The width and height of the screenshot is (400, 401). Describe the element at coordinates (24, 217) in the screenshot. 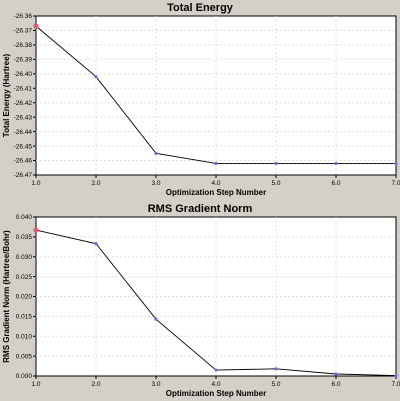

I see `gradient-y-tick-label: 0.040` at that location.